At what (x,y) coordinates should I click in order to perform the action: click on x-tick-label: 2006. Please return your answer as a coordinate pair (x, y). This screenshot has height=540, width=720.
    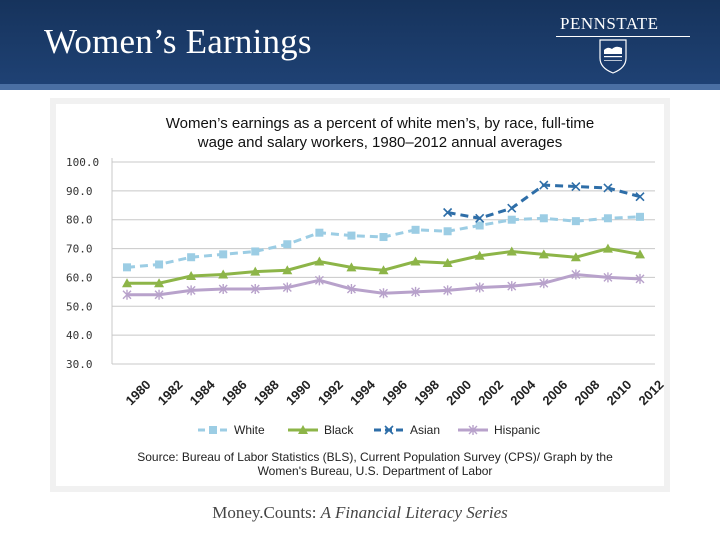
    Looking at the image, I should click on (554, 392).